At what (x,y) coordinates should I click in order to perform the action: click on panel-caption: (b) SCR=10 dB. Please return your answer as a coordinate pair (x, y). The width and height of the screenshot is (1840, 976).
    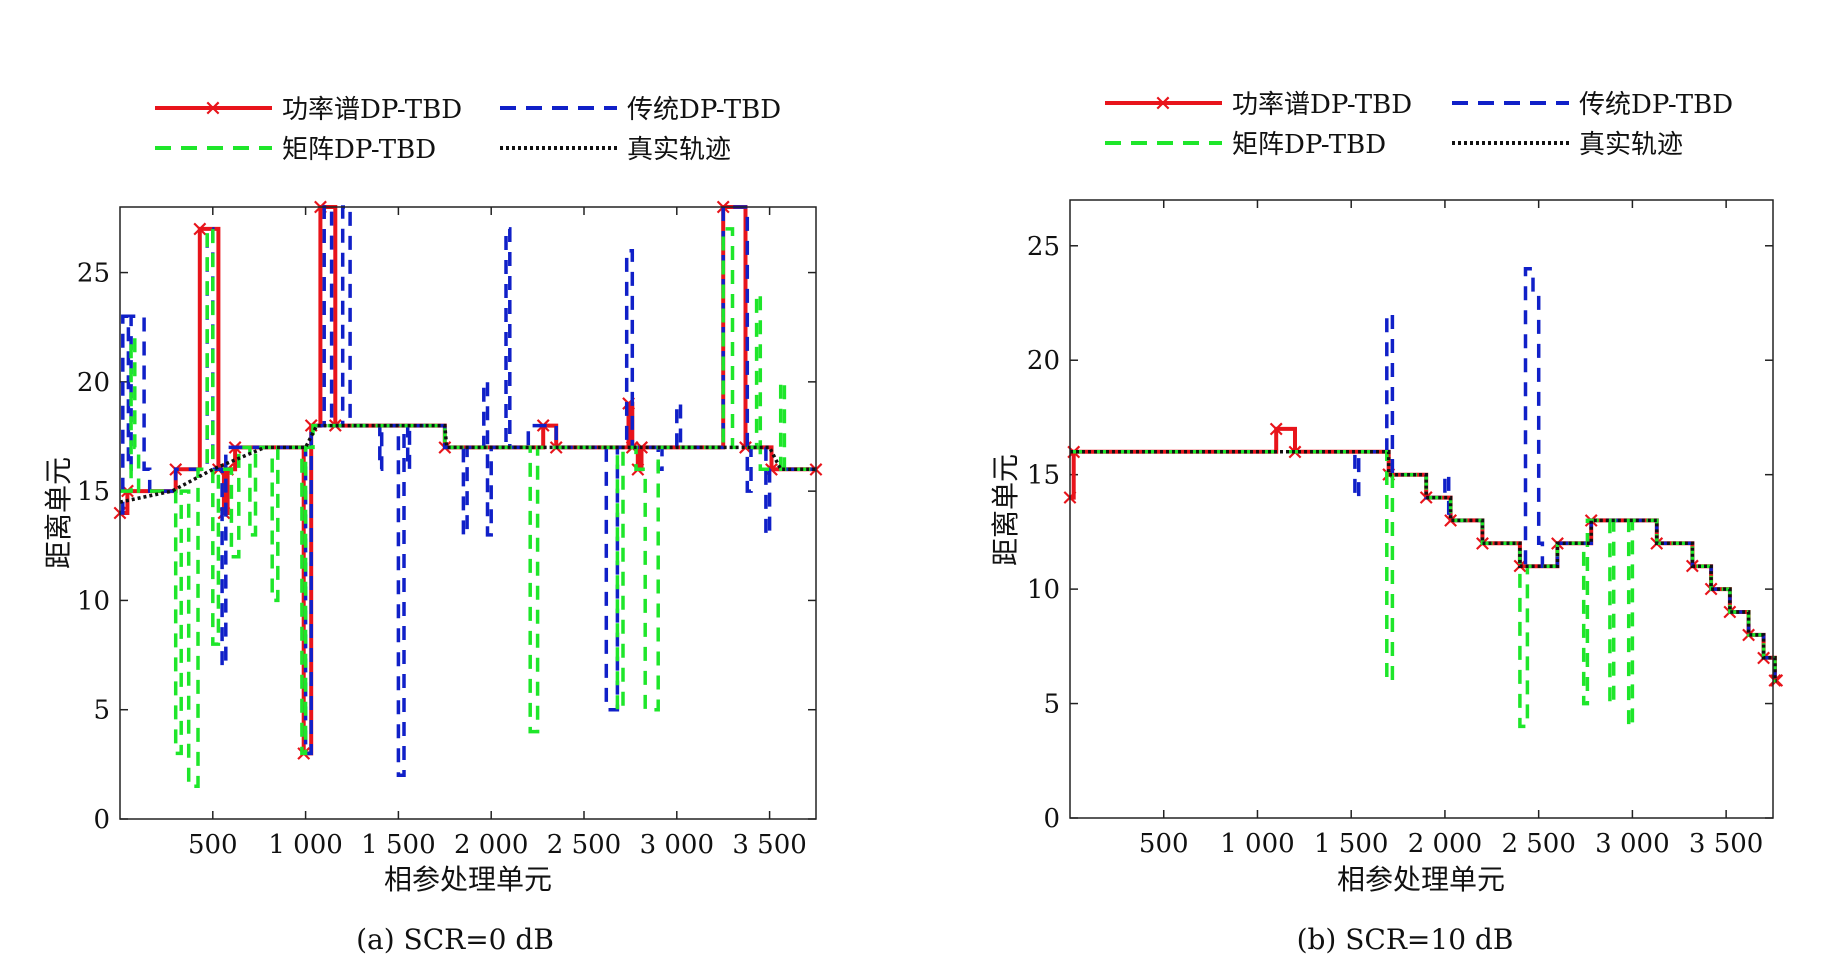
    Looking at the image, I should click on (1405, 939).